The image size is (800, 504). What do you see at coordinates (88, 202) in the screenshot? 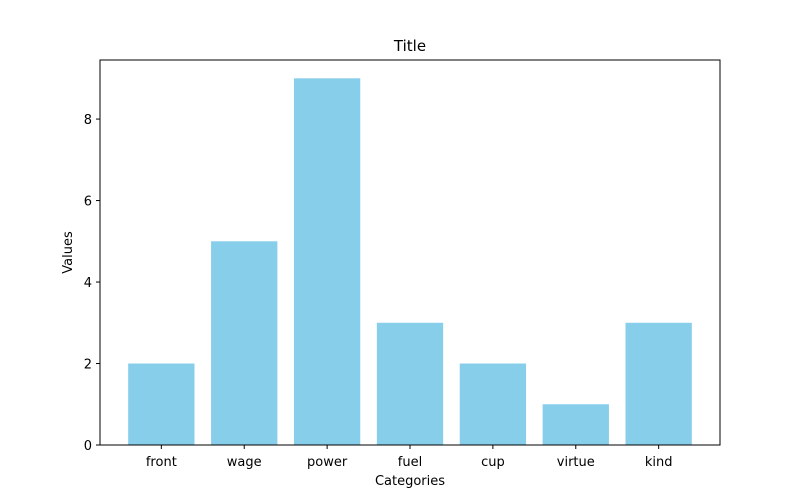
I see `y-tick-label: 6` at bounding box center [88, 202].